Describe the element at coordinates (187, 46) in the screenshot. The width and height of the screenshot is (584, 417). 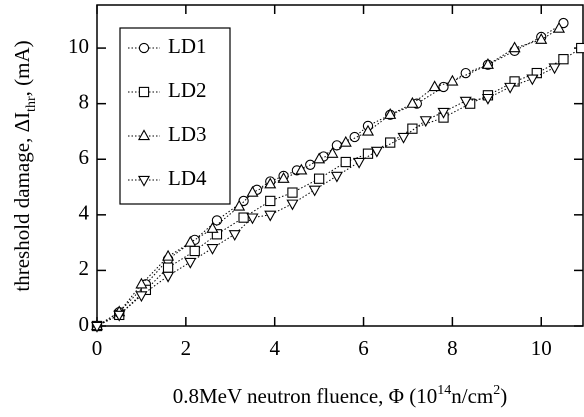
I see `legend-label: LD1` at that location.